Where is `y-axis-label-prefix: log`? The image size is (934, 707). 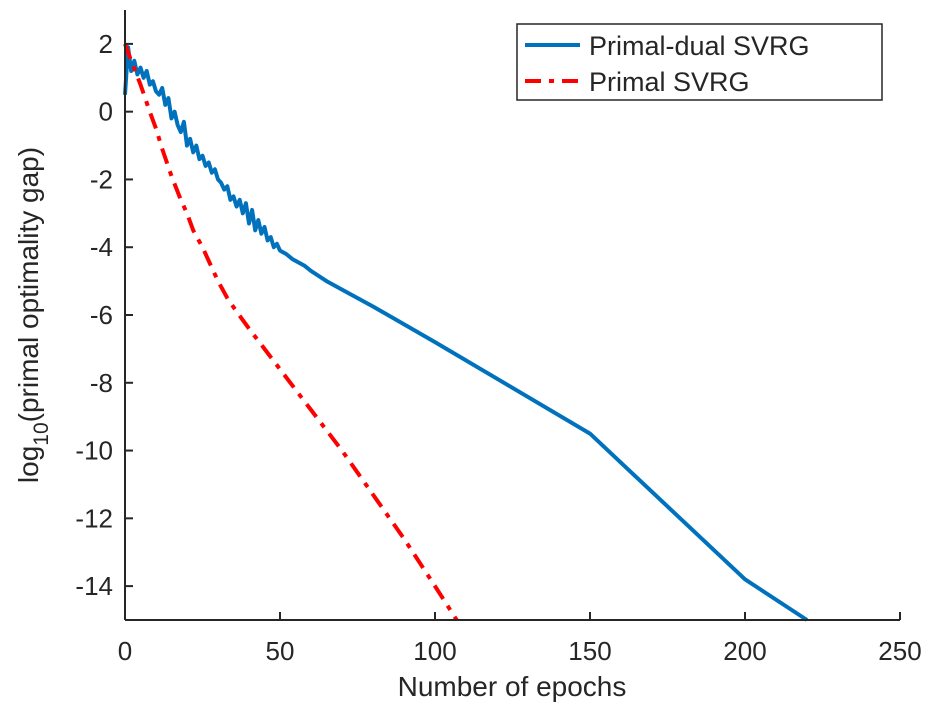 y-axis-label-prefix: log is located at coordinates (28, 464).